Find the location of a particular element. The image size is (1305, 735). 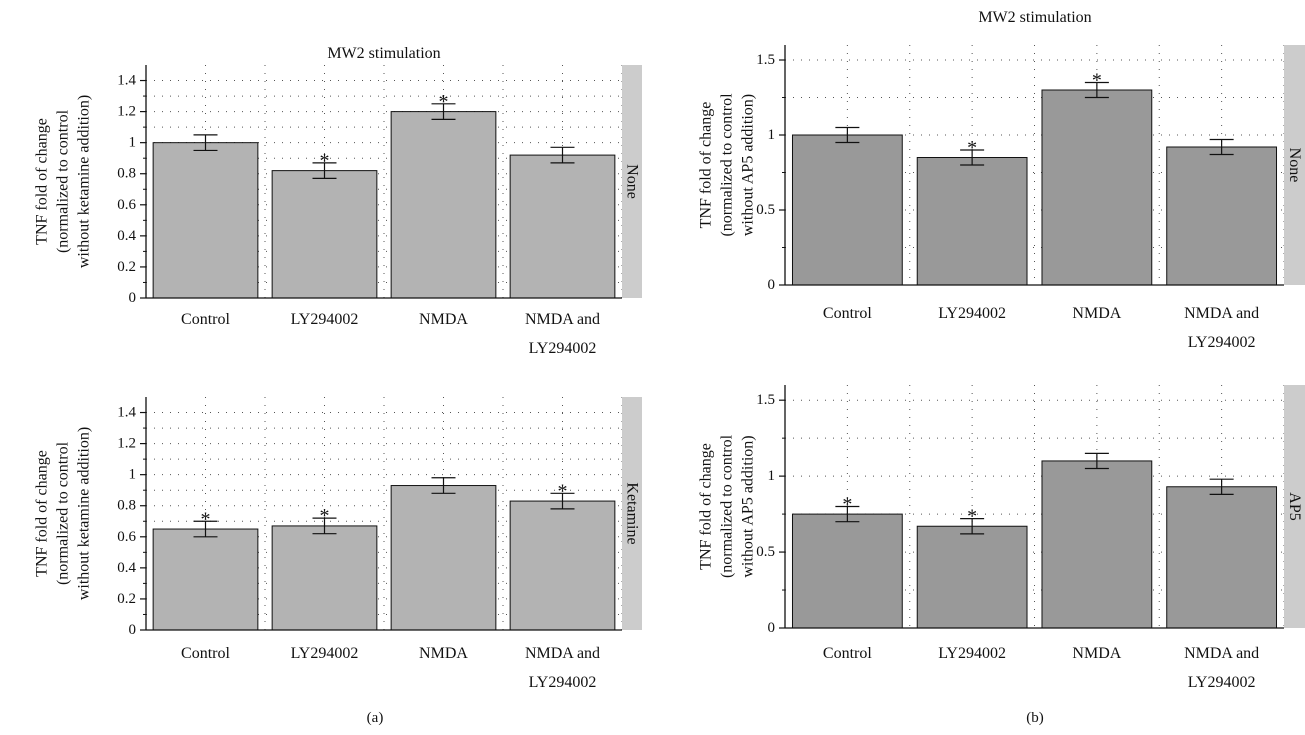

facet-label: AP5 is located at coordinates (1294, 506).